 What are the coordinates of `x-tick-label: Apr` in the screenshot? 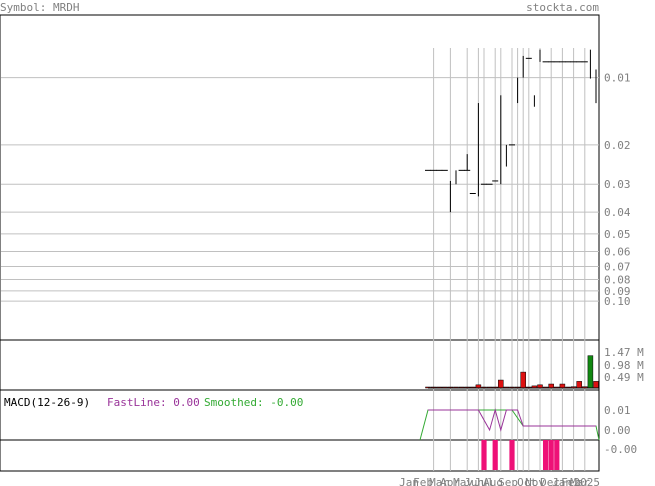 It's located at (450, 481).